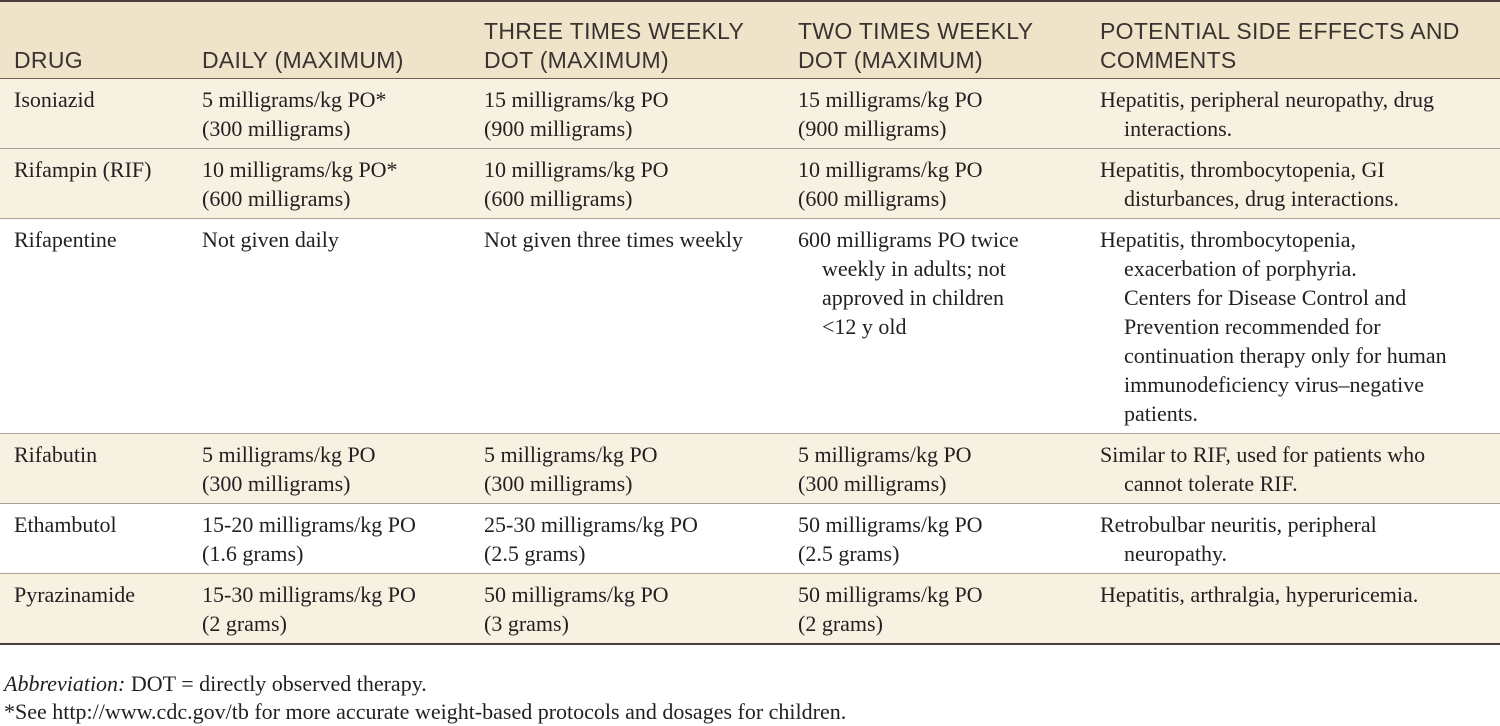  Describe the element at coordinates (65, 239) in the screenshot. I see `drug-name-cell: Rifapentine` at that location.